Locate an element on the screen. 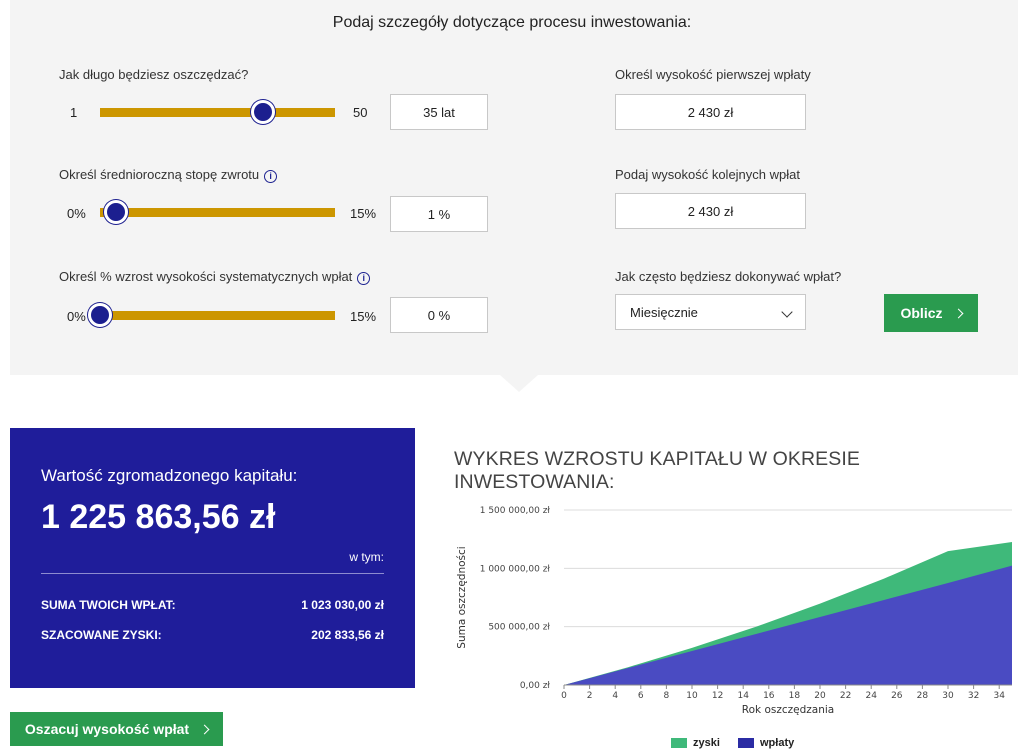 The height and width of the screenshot is (755, 1024). x-tick-label: 0 is located at coordinates (564, 696).